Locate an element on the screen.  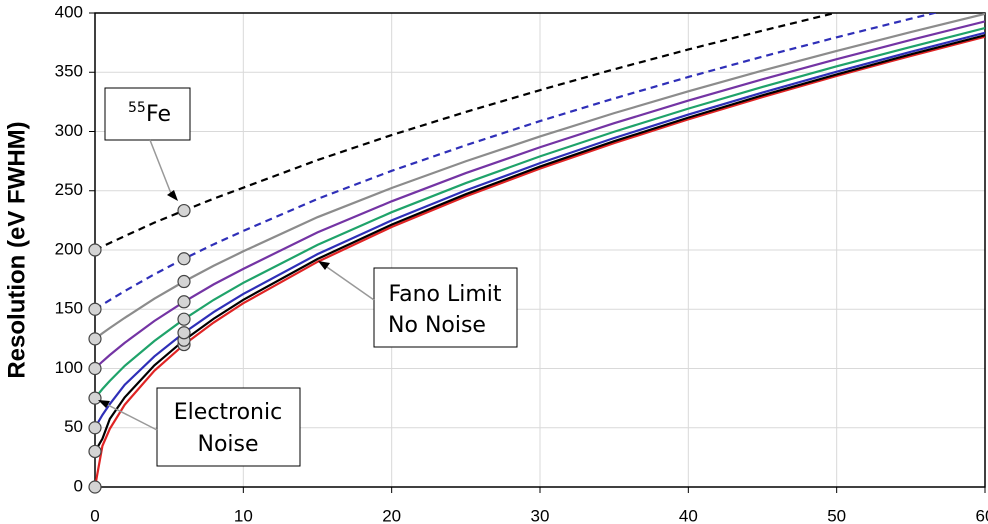
y-tick-label: 150 is located at coordinates (69, 308).